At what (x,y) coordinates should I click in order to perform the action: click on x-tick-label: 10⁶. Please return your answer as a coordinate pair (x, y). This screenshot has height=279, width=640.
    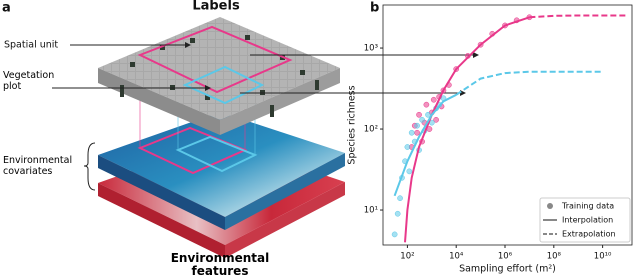
    Looking at the image, I should click on (505, 257).